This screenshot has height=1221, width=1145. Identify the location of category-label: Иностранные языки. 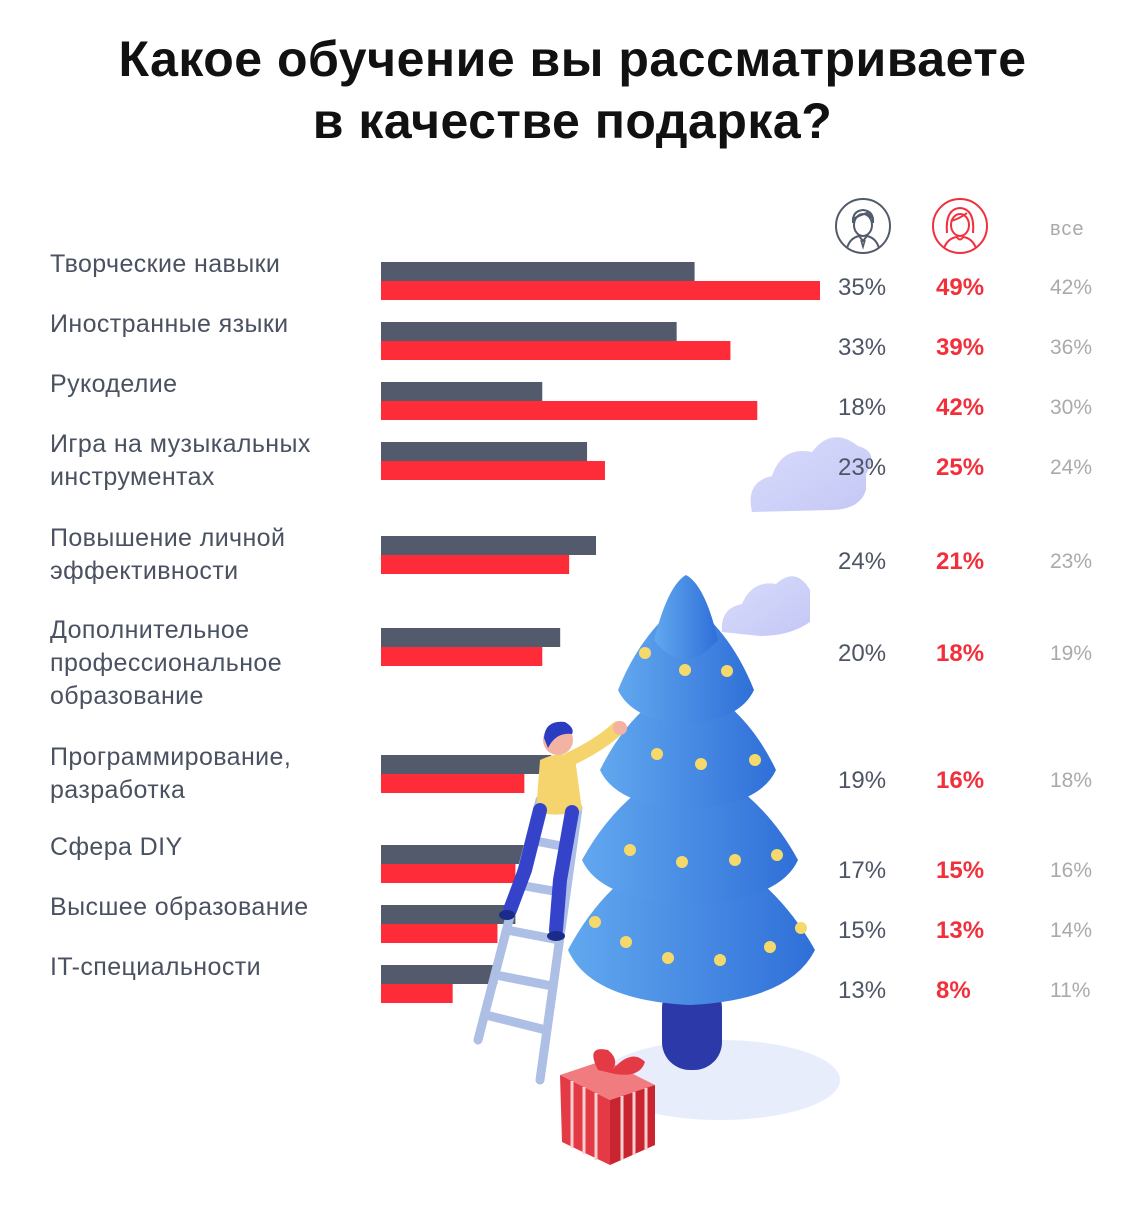
(210, 324).